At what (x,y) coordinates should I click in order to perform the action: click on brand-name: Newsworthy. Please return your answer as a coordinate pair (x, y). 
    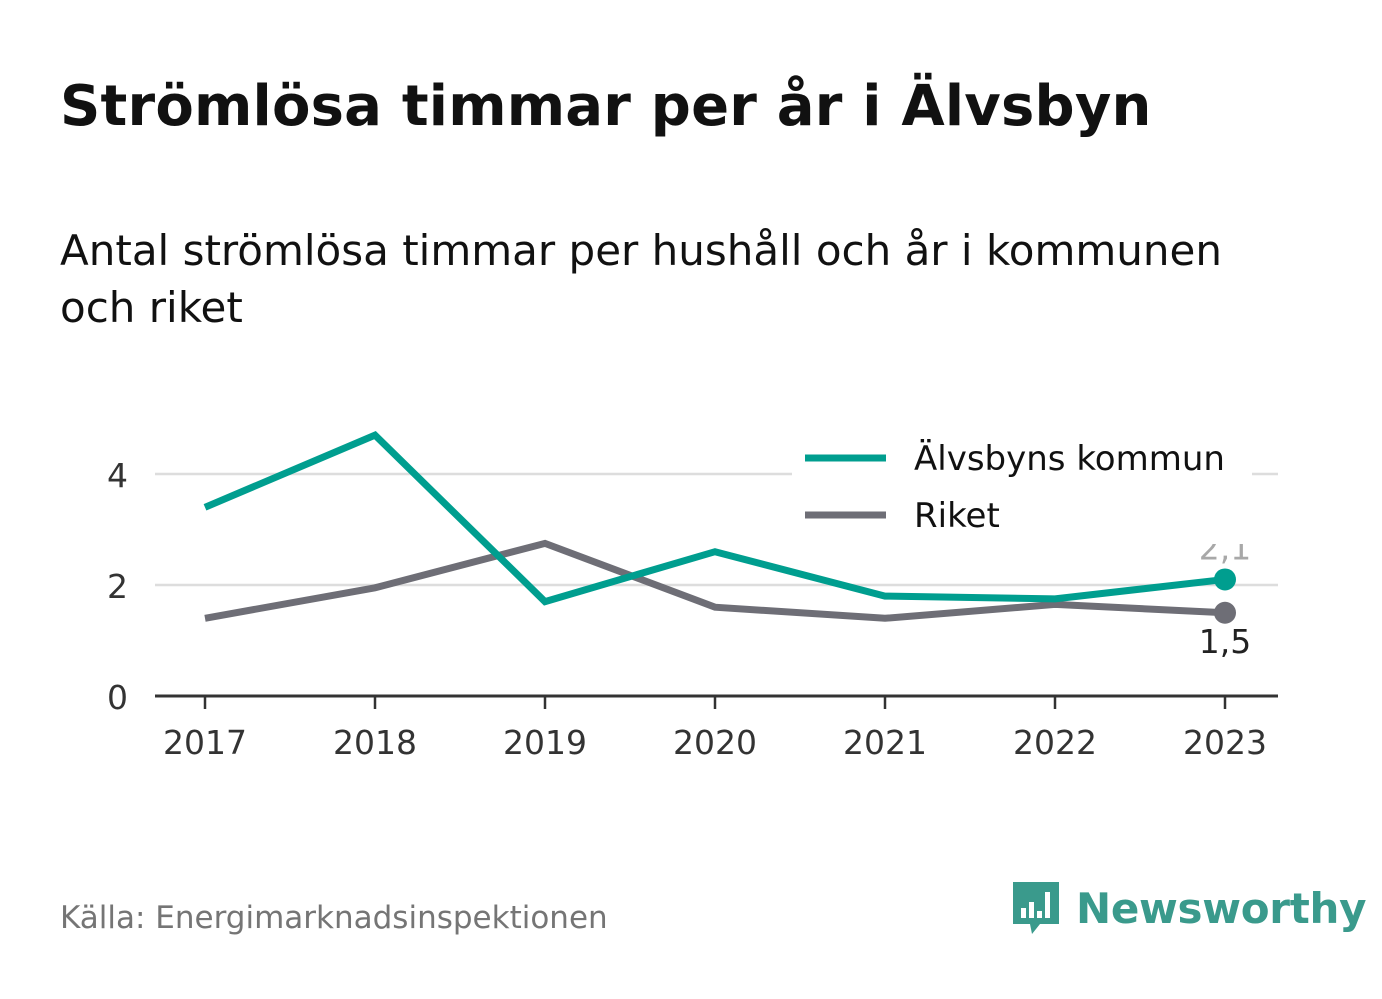
    Looking at the image, I should click on (1221, 908).